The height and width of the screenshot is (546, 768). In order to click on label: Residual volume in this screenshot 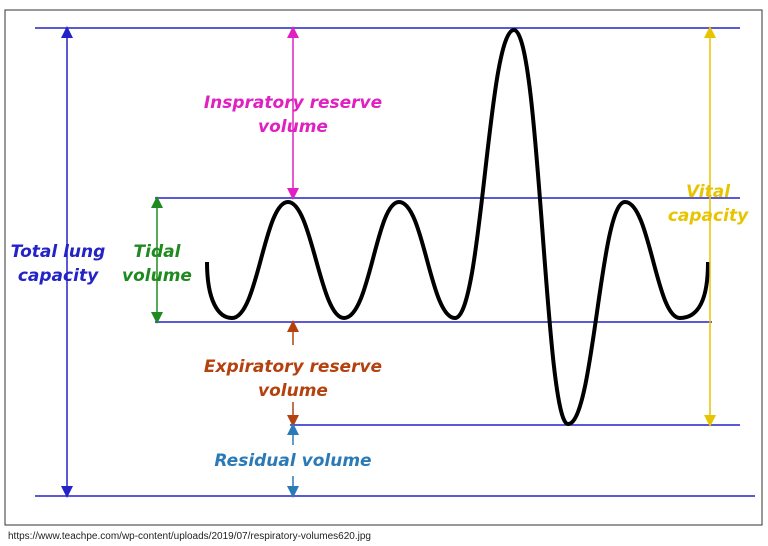, I will do `click(292, 461)`.